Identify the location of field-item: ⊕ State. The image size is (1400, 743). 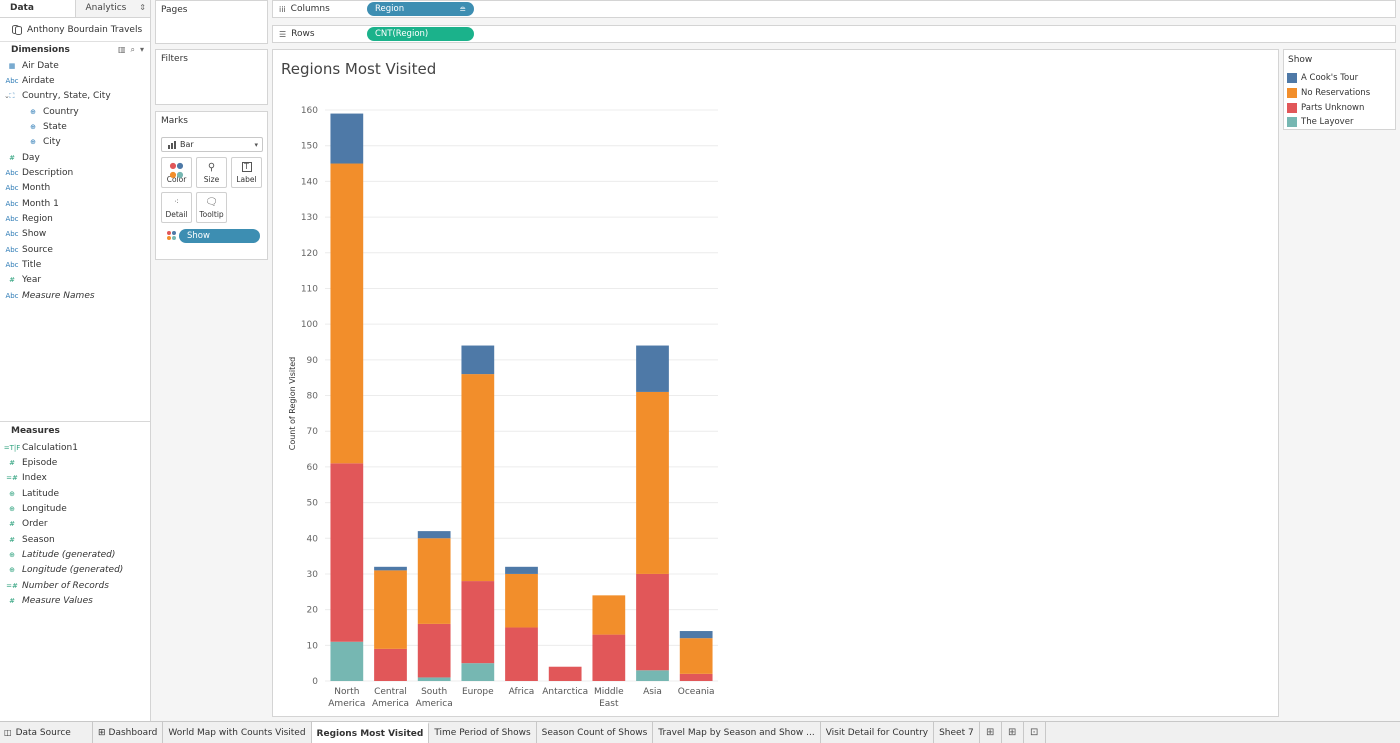
(75, 126).